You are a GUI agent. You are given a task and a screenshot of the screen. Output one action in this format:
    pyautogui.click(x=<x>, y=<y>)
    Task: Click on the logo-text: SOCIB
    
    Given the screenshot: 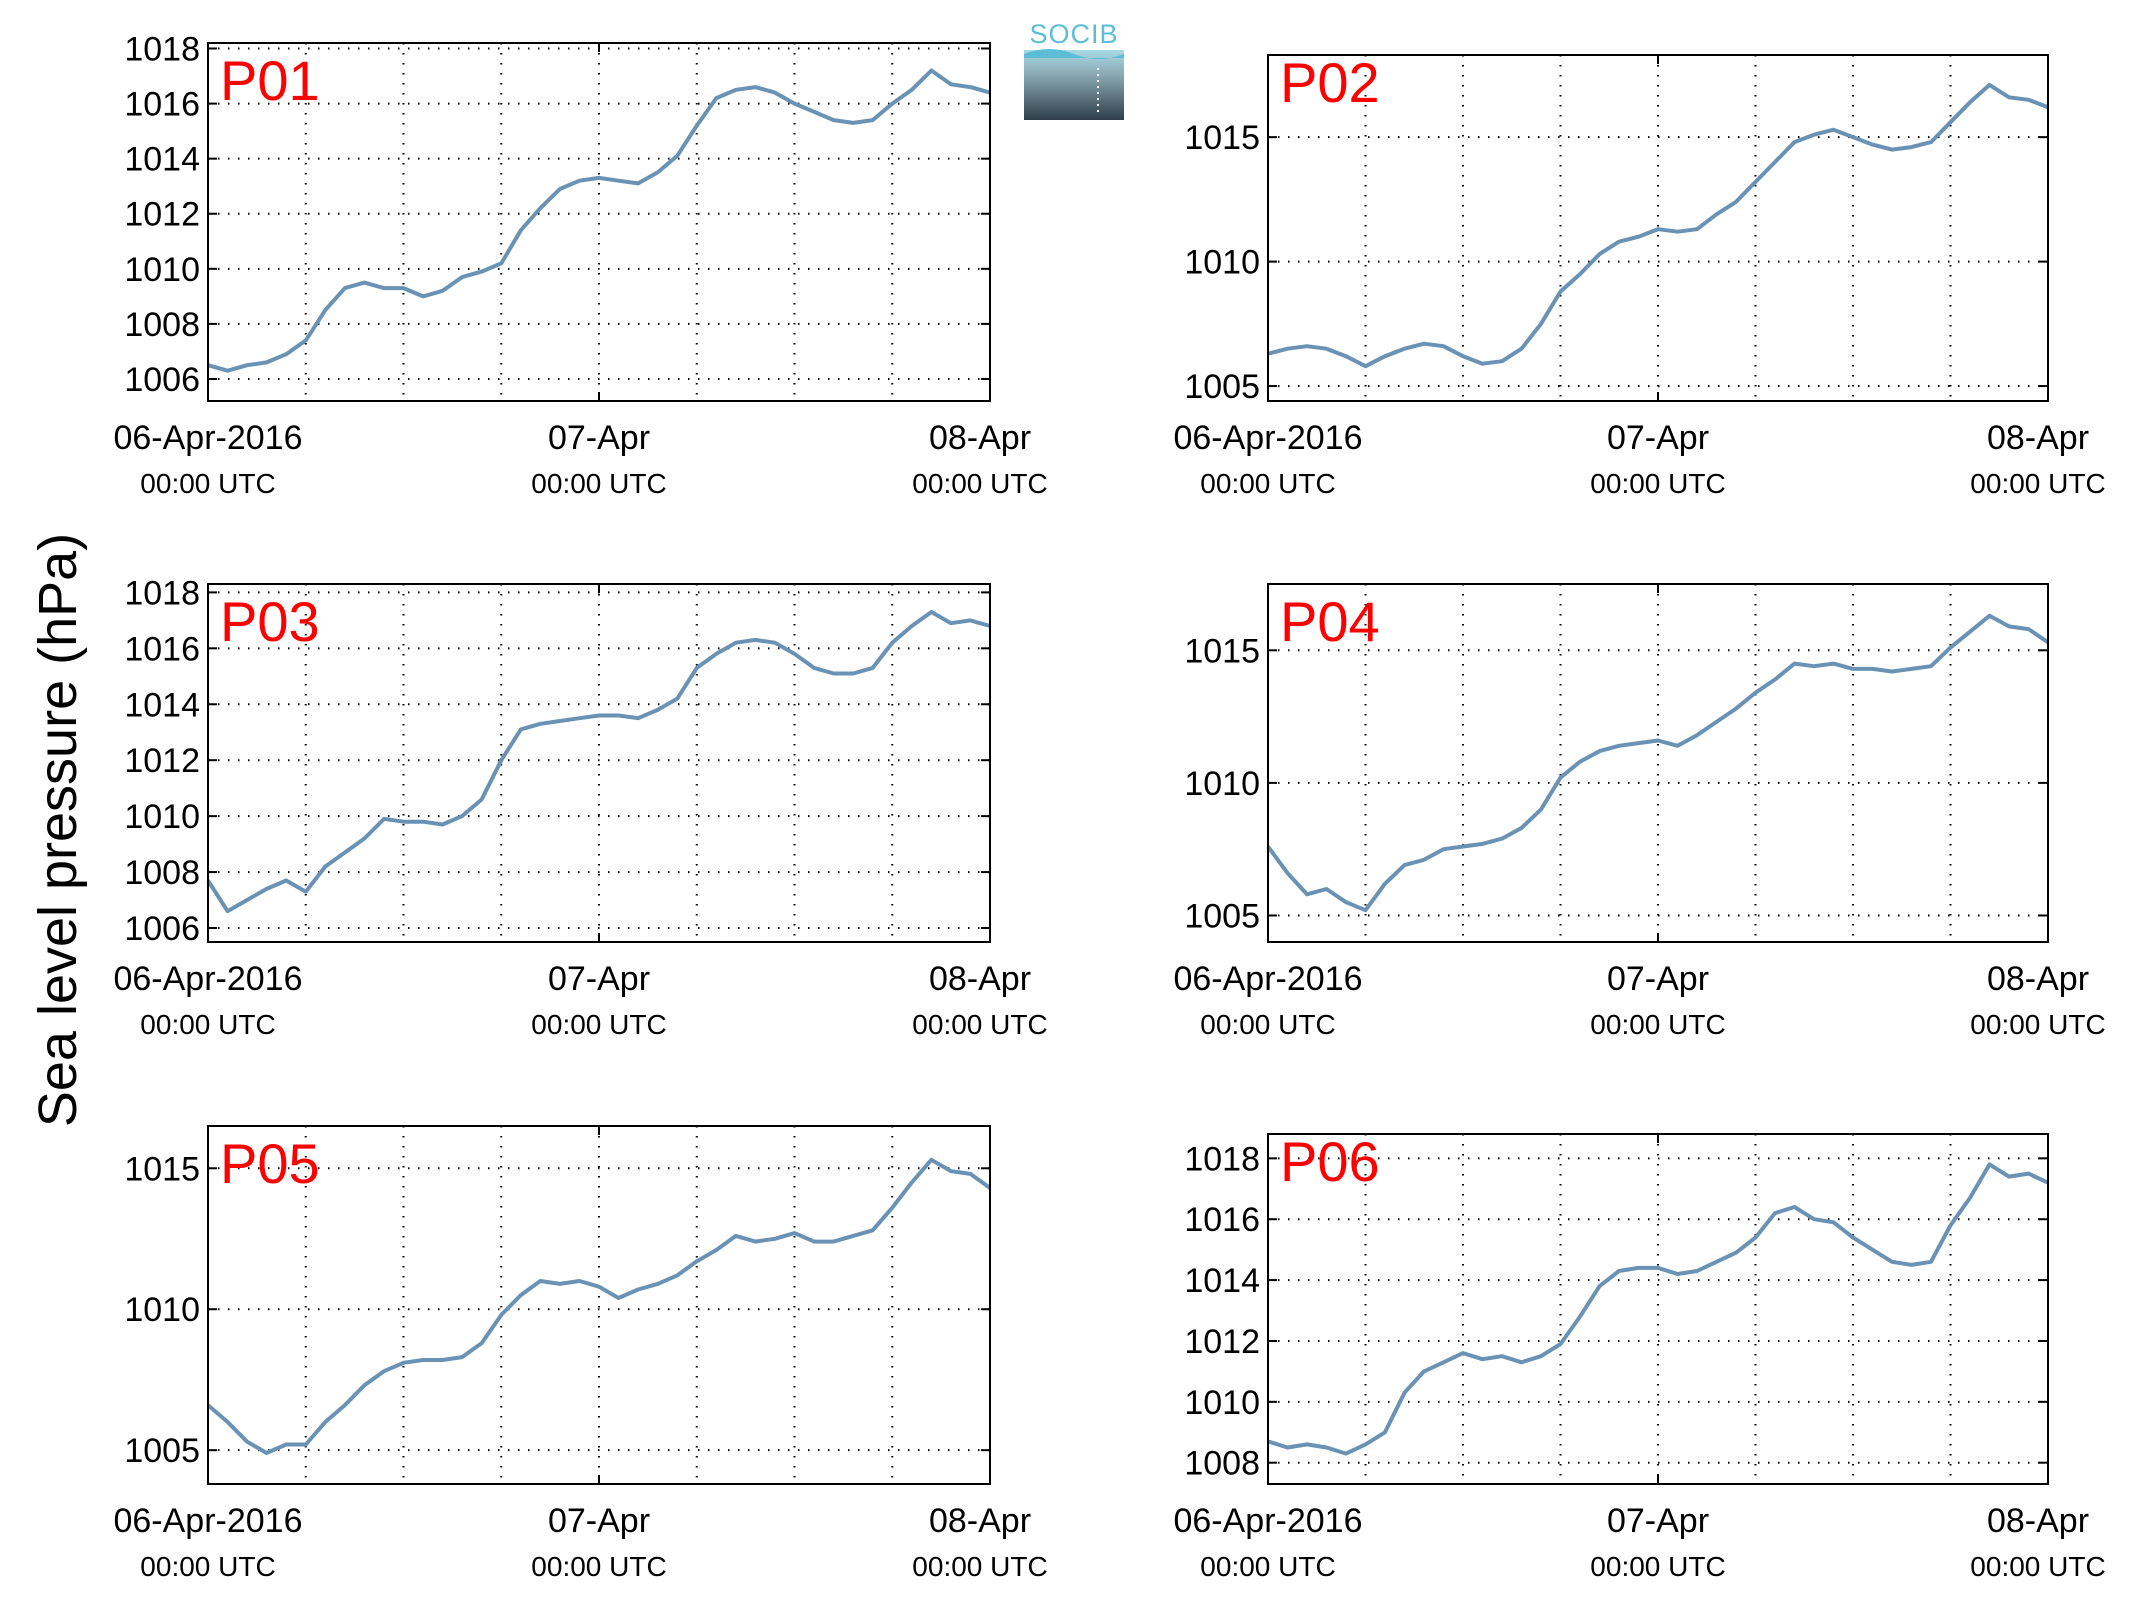 What is the action you would take?
    pyautogui.click(x=1073, y=34)
    